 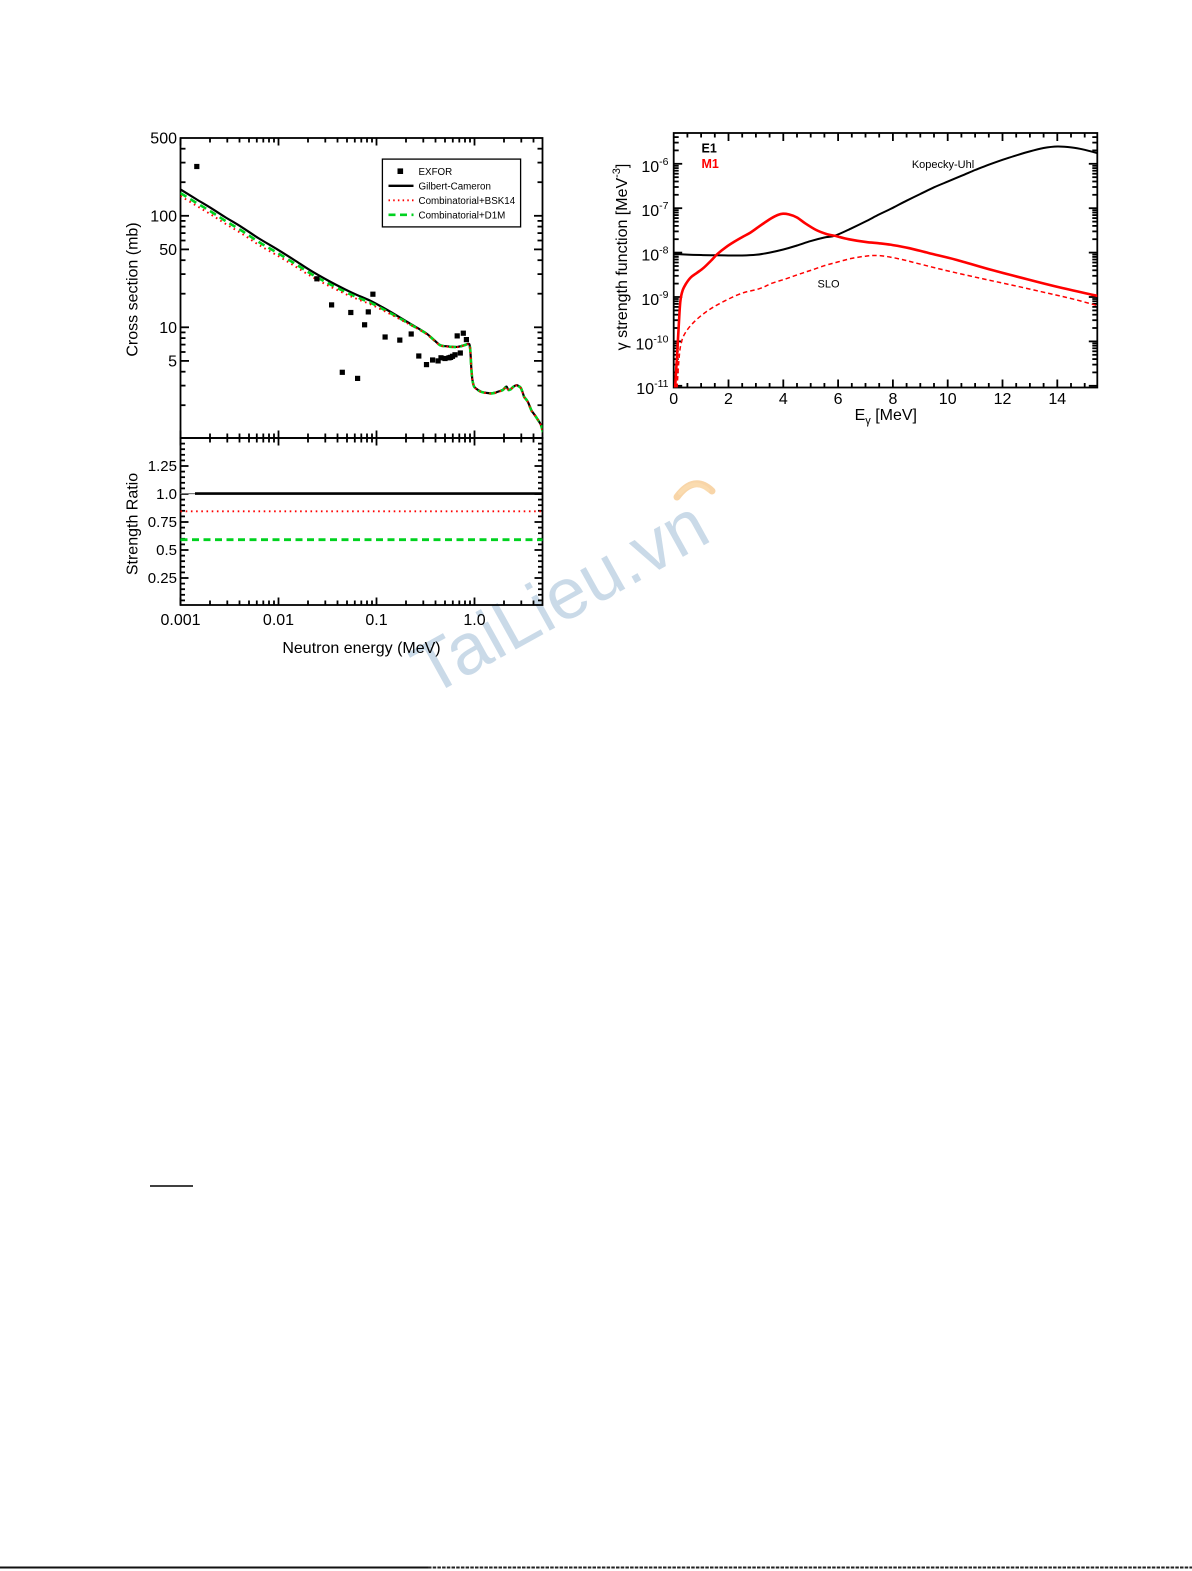 I want to click on svg-text: 6, so click(x=838, y=399).